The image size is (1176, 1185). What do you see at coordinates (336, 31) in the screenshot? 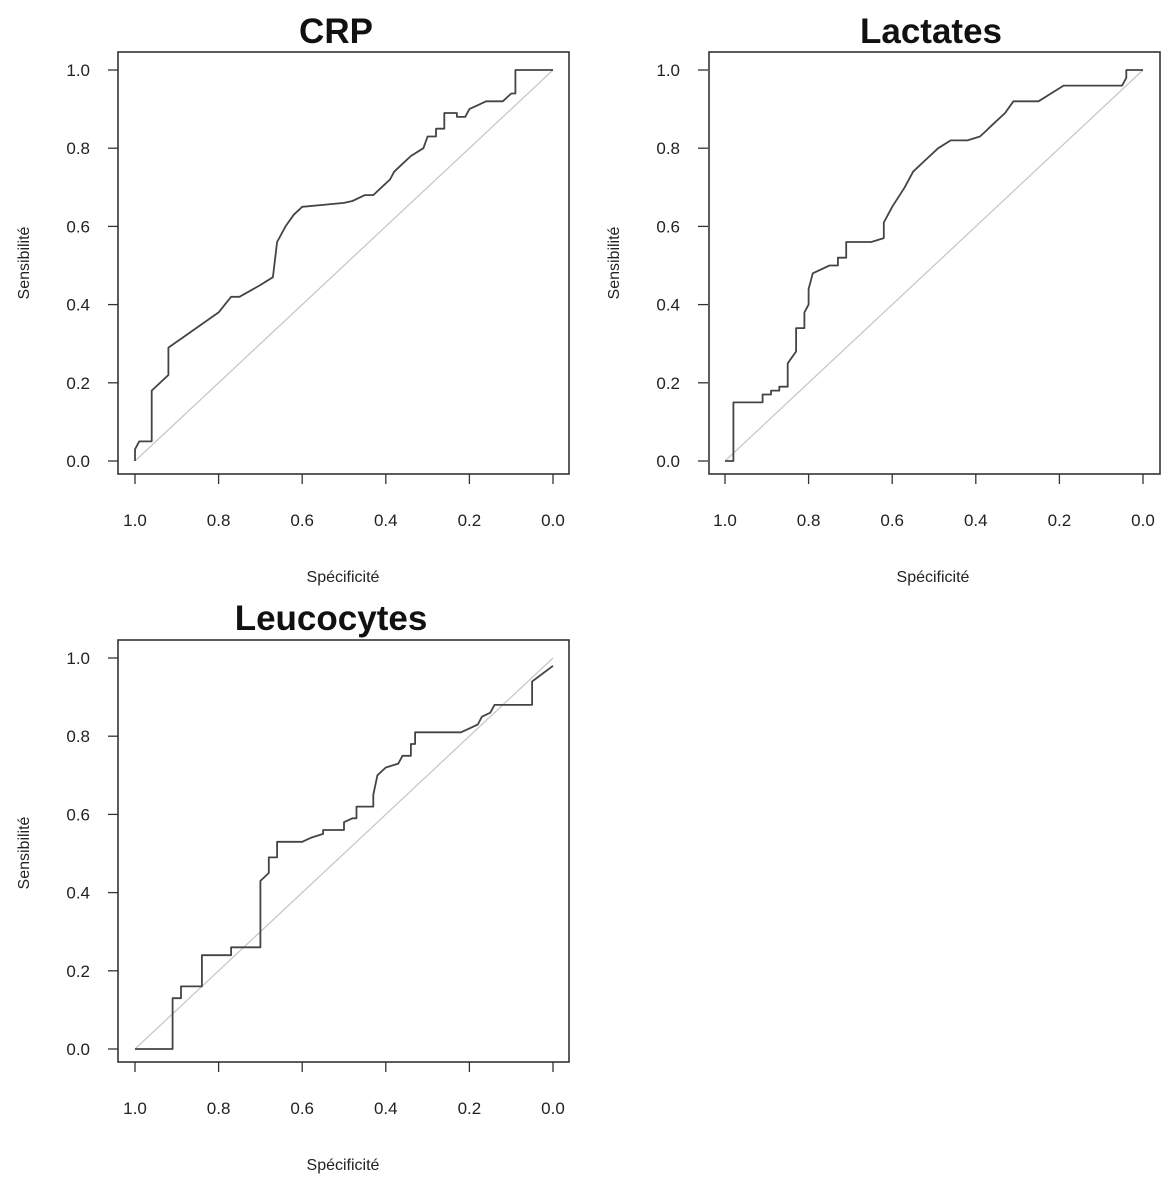
I see `chart-title: CRP` at bounding box center [336, 31].